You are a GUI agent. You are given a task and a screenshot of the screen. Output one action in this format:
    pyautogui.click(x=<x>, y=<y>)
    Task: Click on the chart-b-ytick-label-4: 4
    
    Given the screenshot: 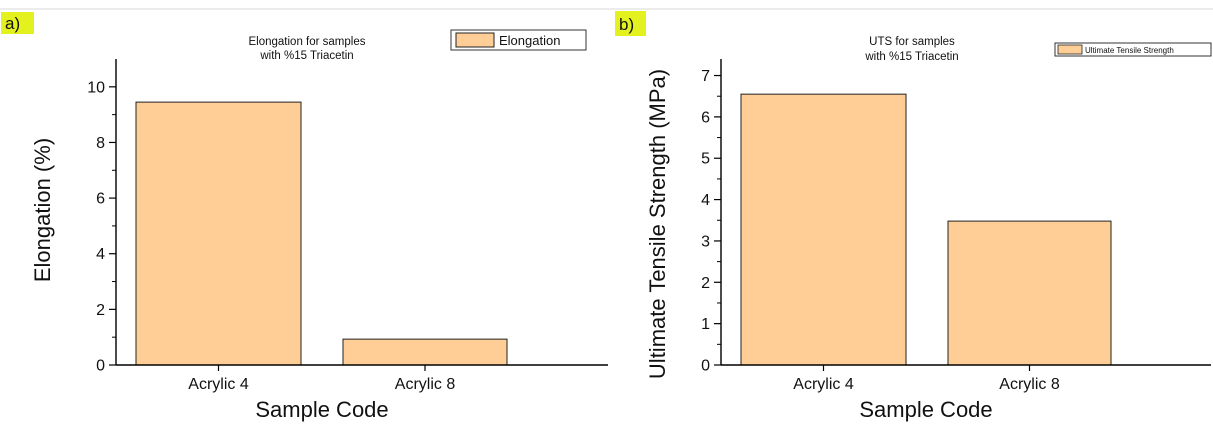 What is the action you would take?
    pyautogui.click(x=705, y=200)
    